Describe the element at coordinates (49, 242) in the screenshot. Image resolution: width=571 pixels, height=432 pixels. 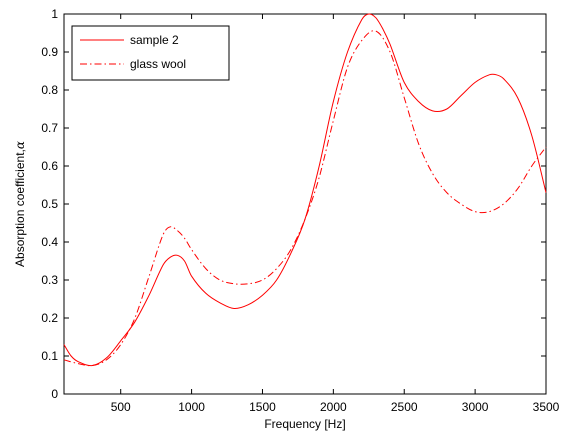
I see `y-tick-label: 0.4` at that location.